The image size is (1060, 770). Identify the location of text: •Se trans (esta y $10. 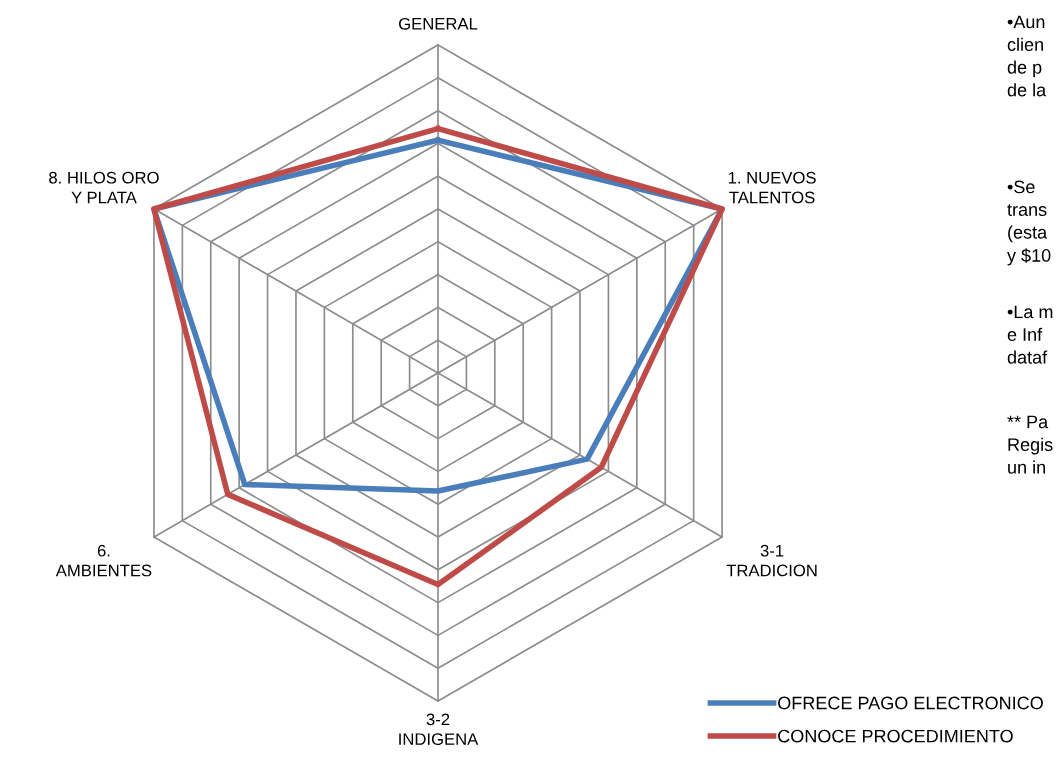
(1029, 223).